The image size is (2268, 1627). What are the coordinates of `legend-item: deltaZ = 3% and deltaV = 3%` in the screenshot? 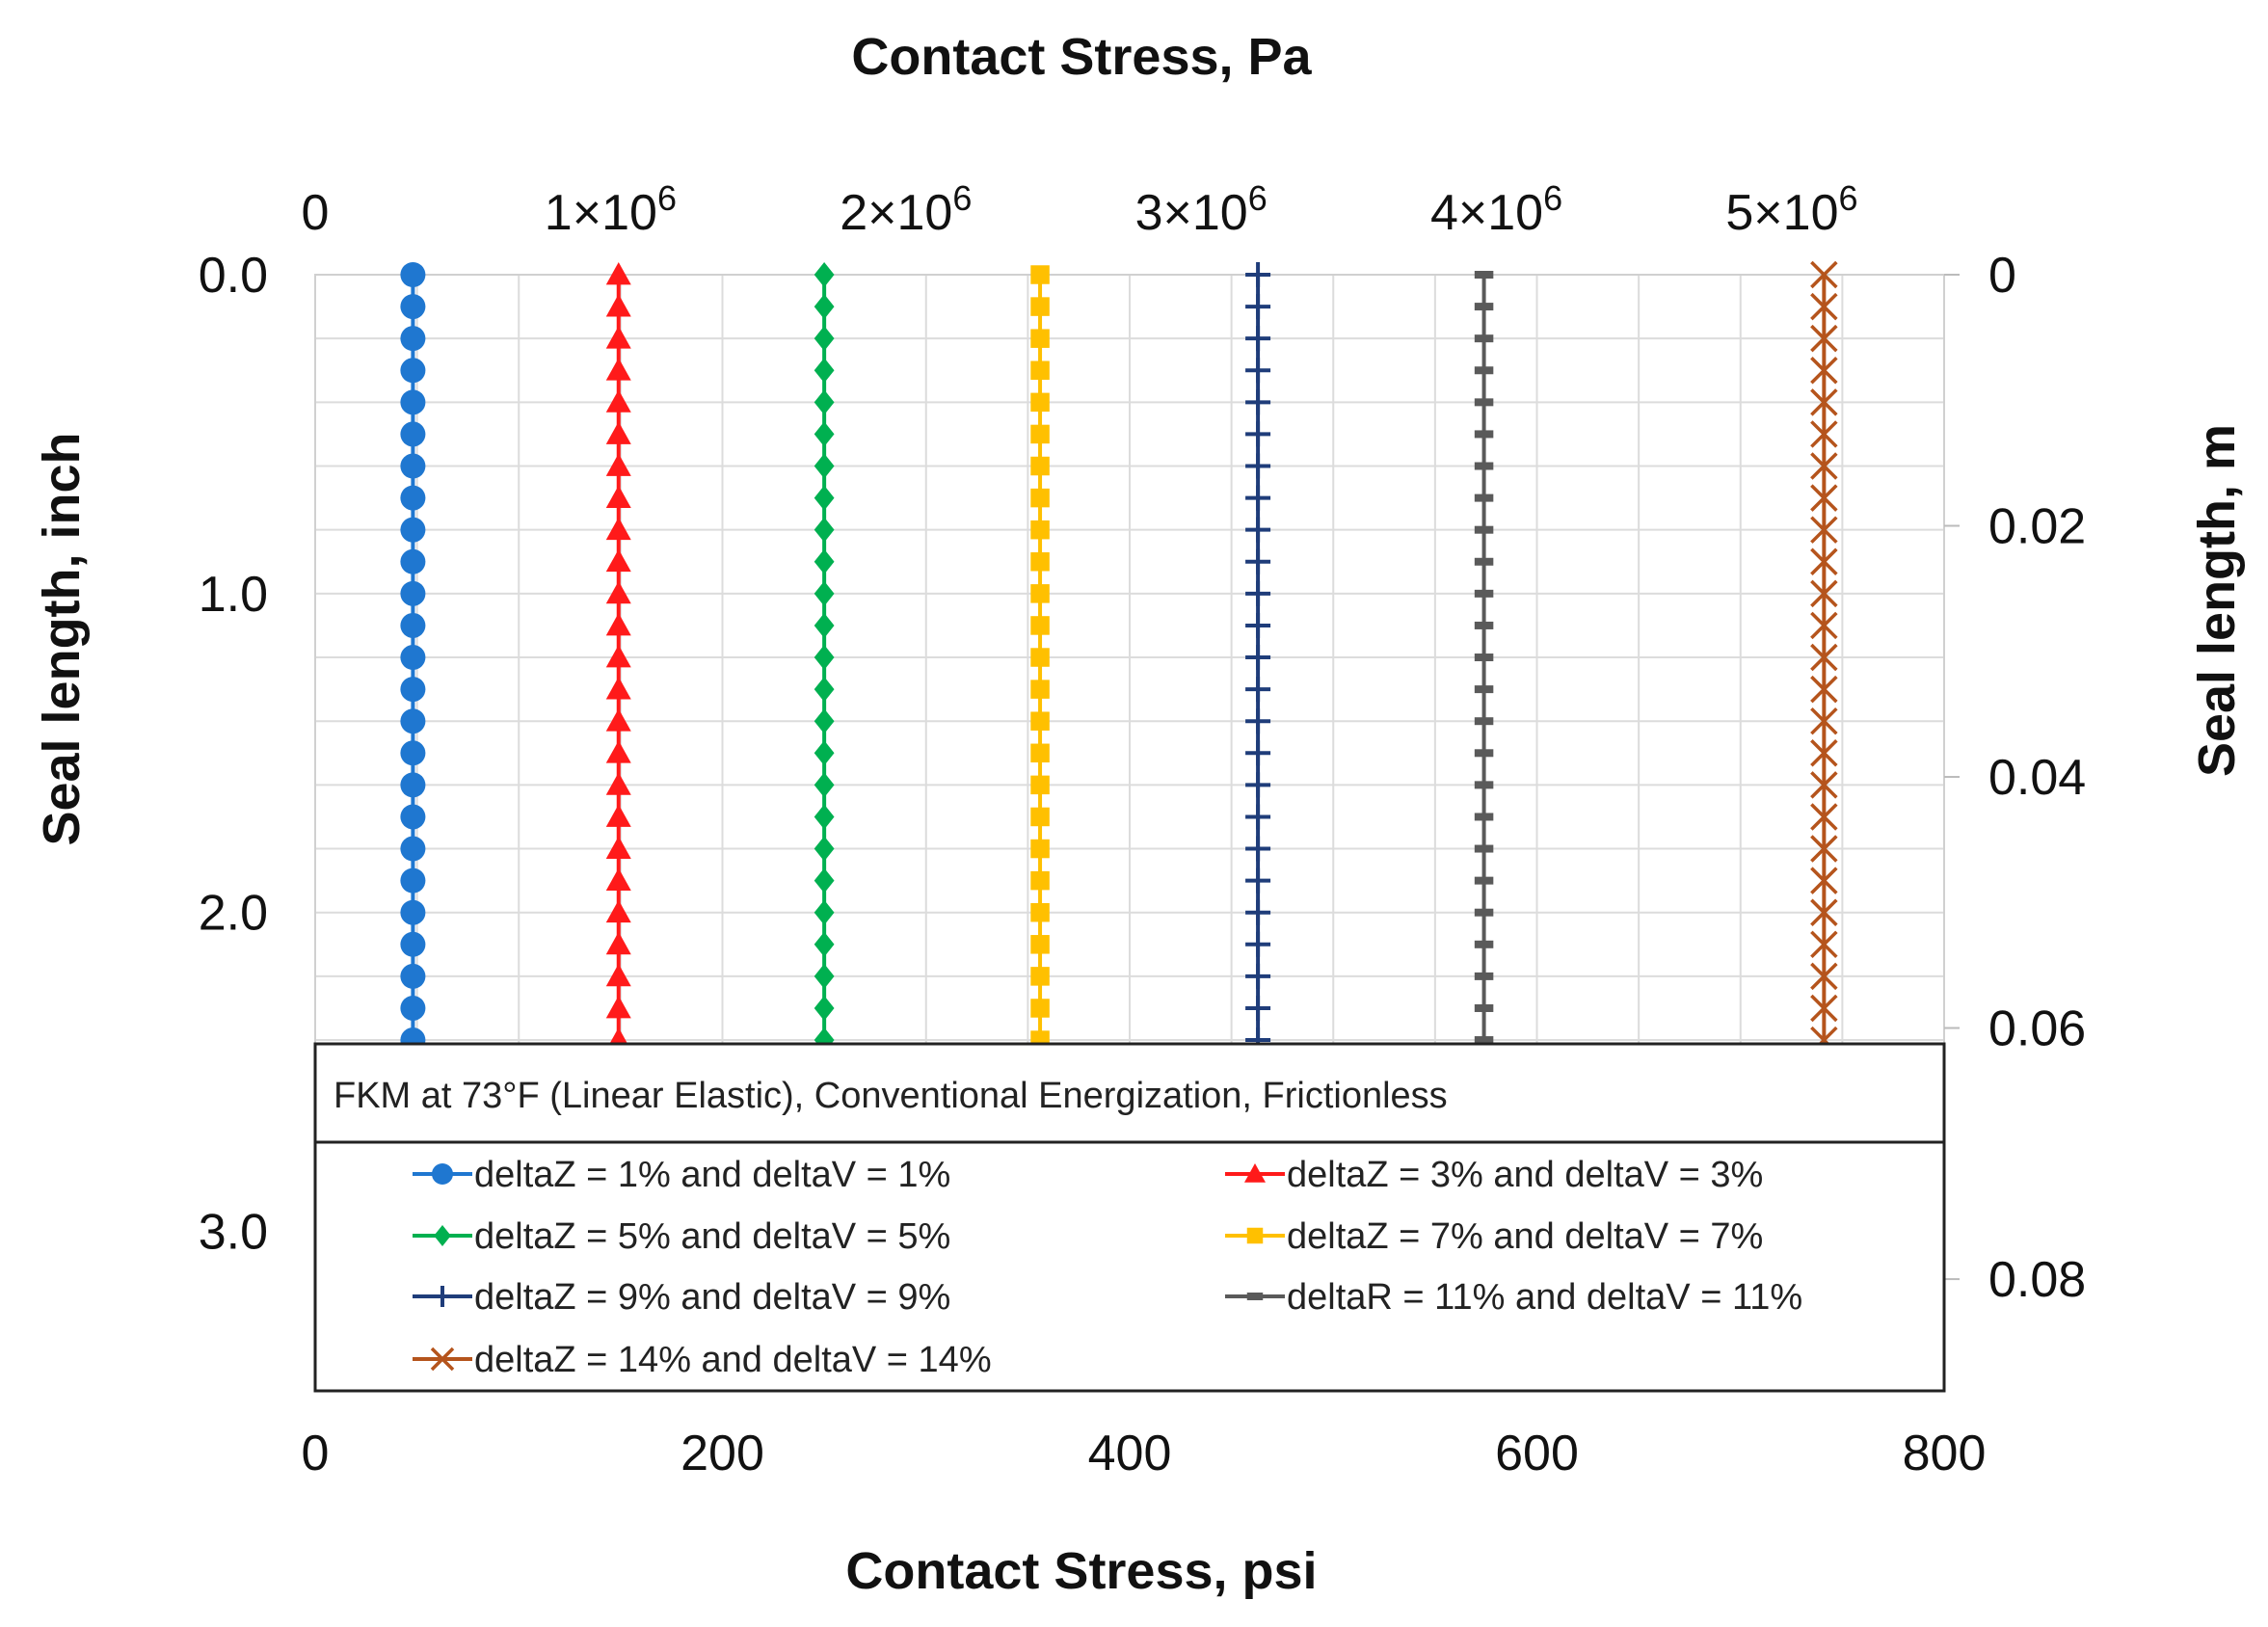 It's located at (1494, 1175).